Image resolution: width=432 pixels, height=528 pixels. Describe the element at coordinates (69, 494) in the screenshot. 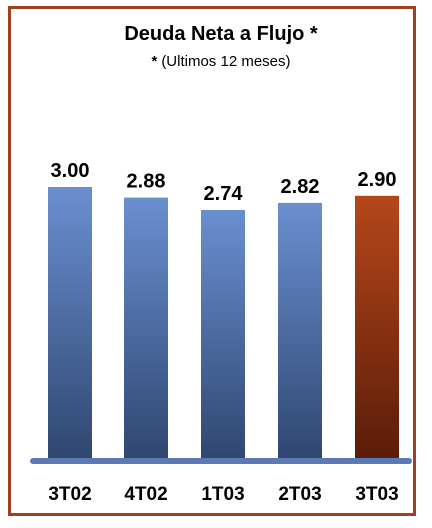

I see `category-label-3T02: 3T02` at that location.